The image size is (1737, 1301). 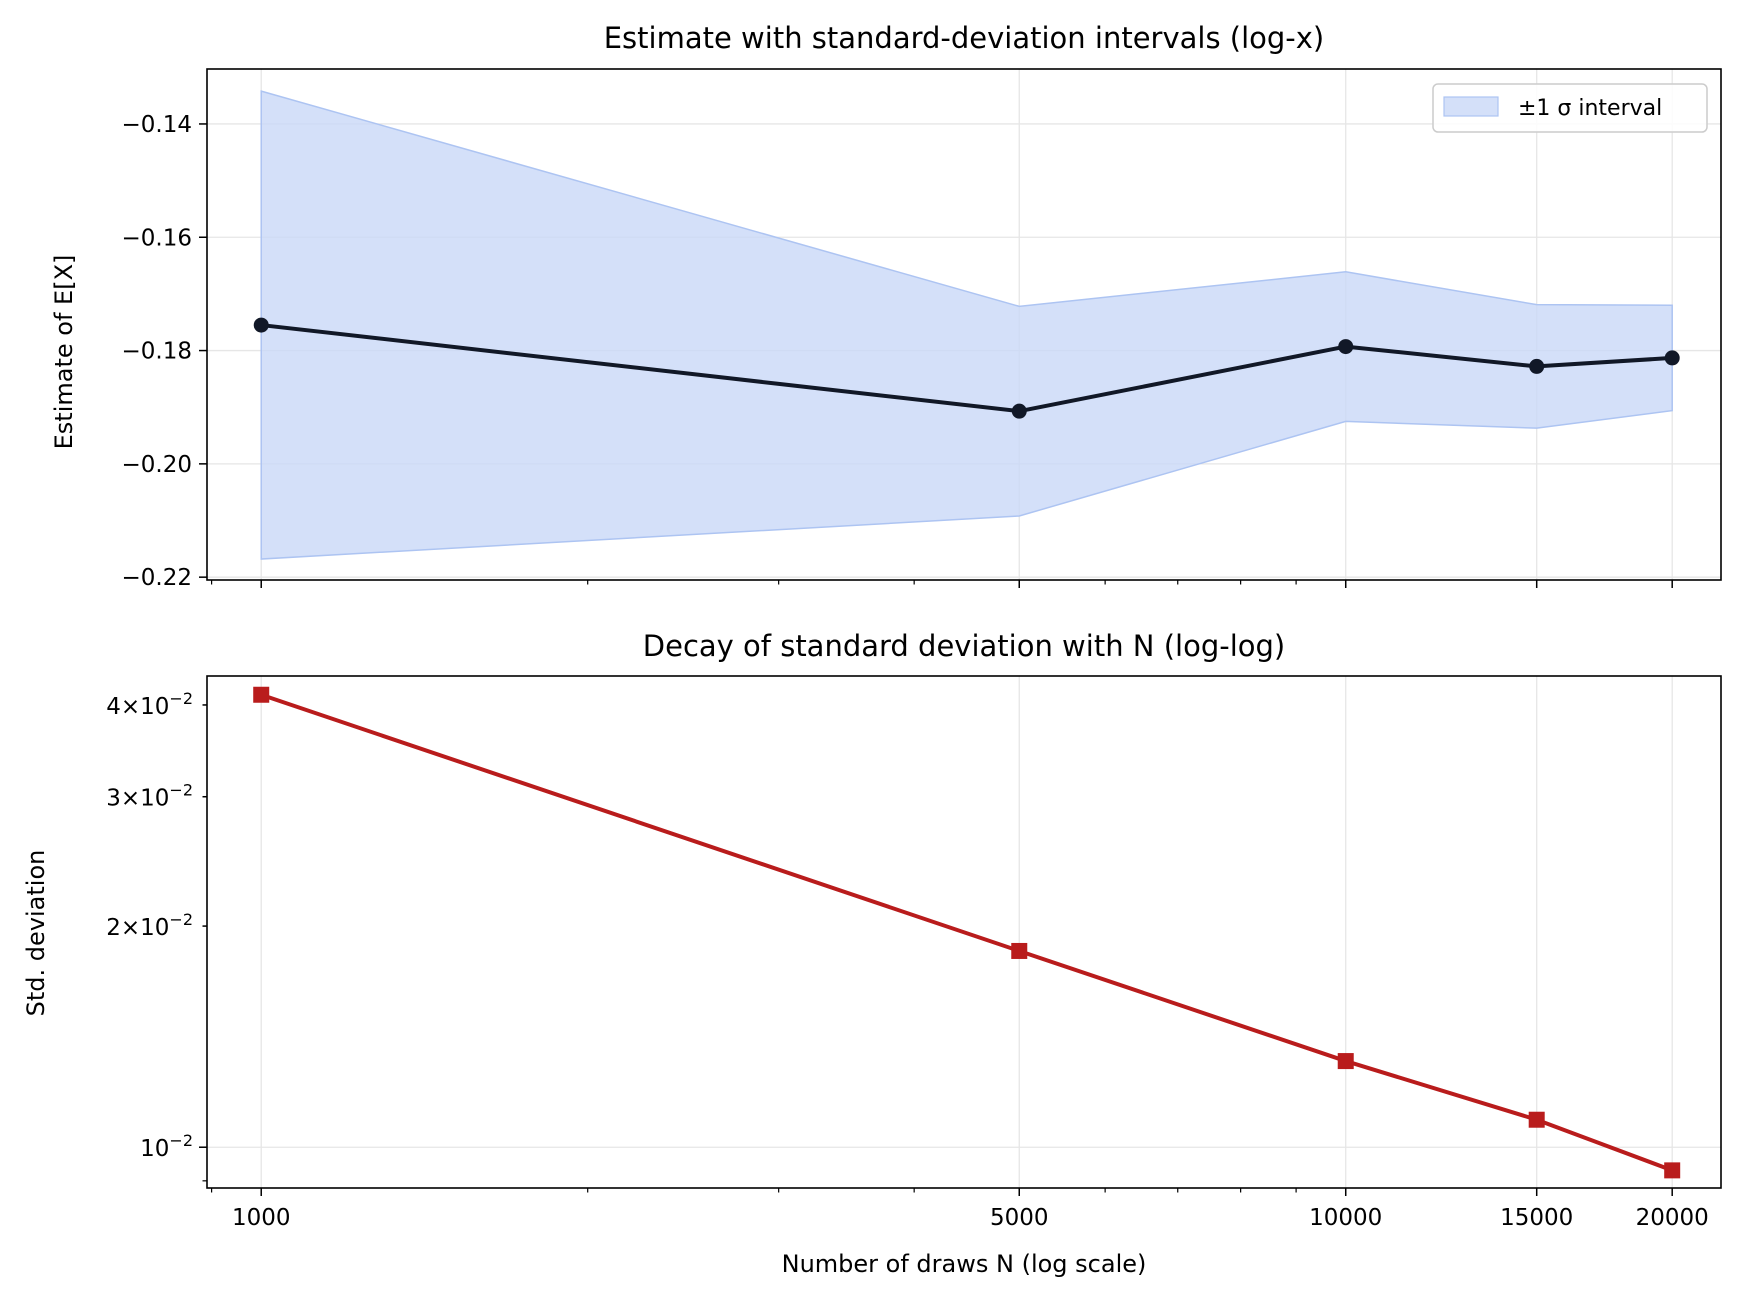 I want to click on y-tick-label-bottom: 2×10⁻², so click(x=149, y=925).